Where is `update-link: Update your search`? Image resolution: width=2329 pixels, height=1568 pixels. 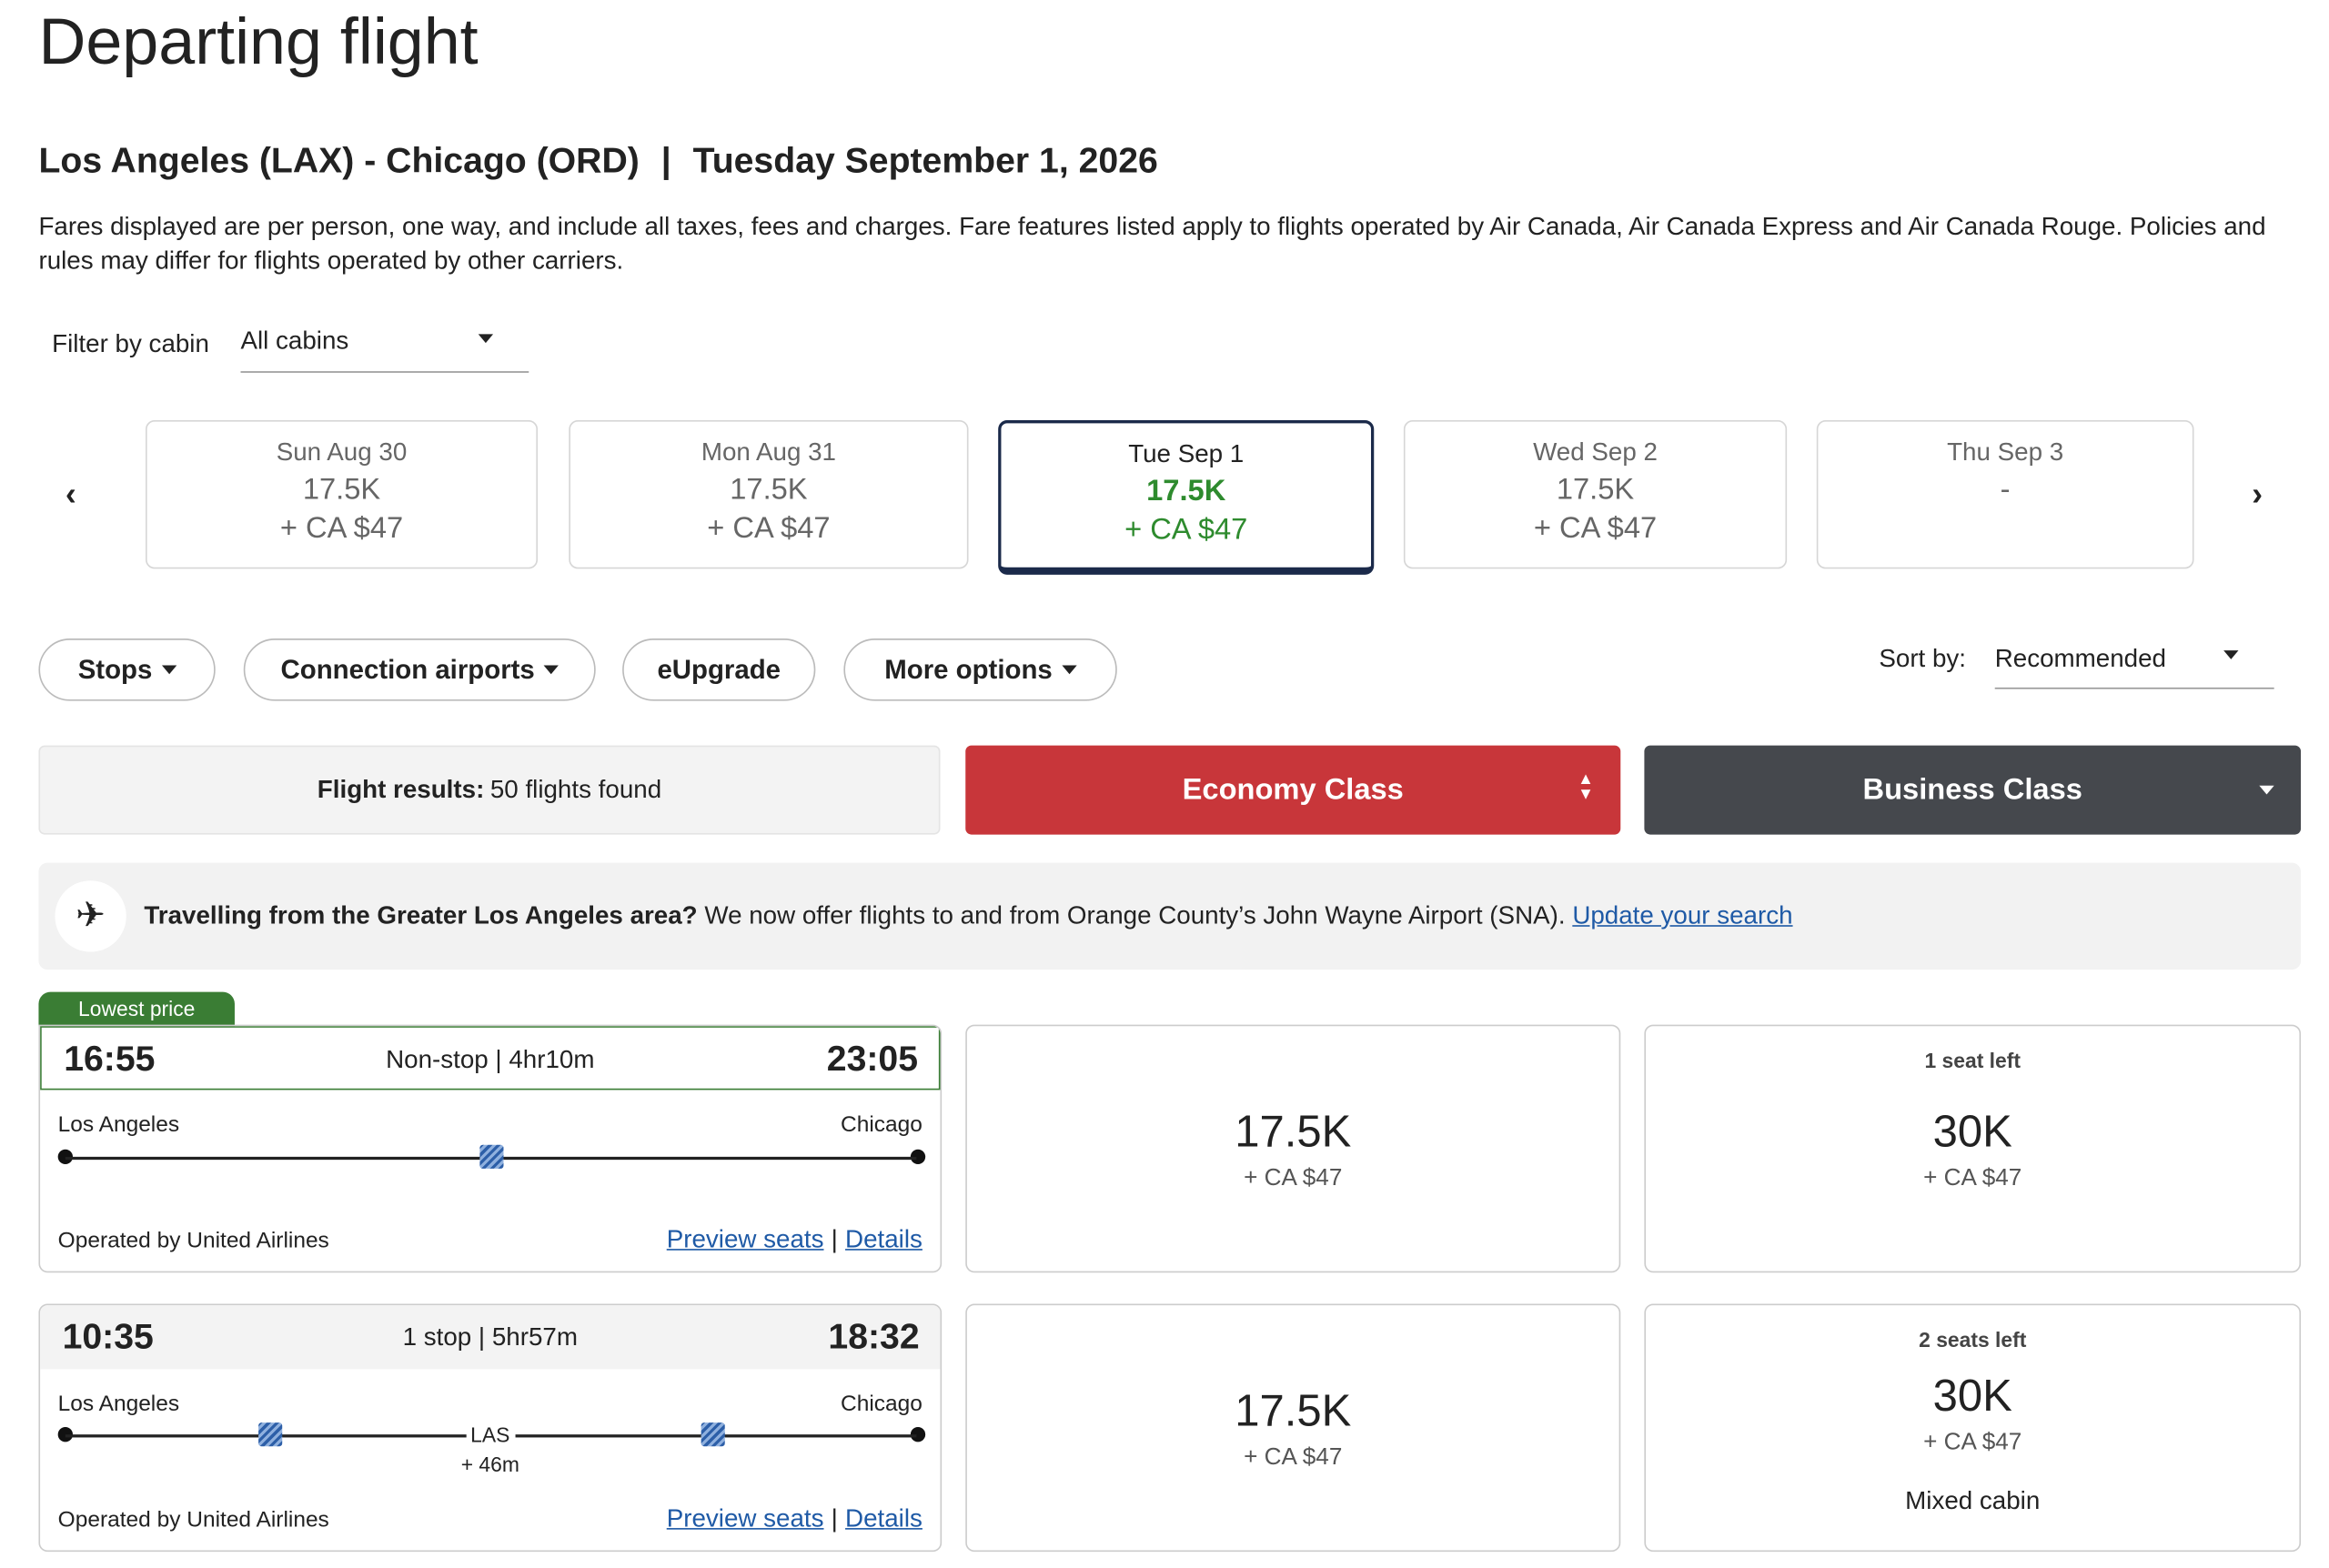 update-link: Update your search is located at coordinates (1682, 915).